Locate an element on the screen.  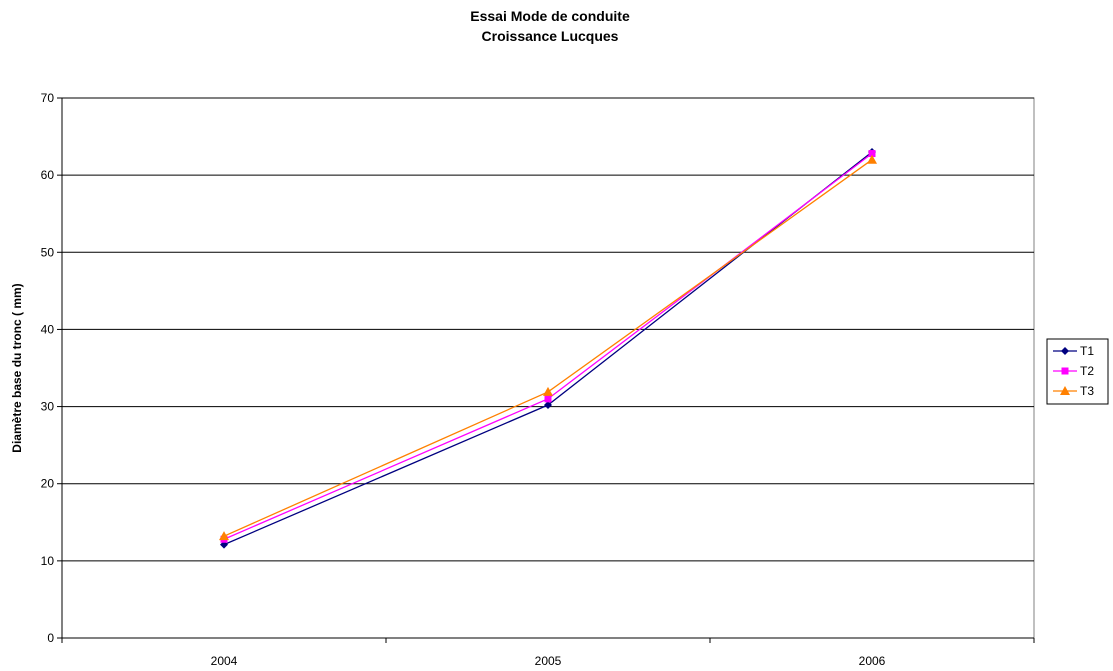
legend-entry: T1 is located at coordinates (1073, 351).